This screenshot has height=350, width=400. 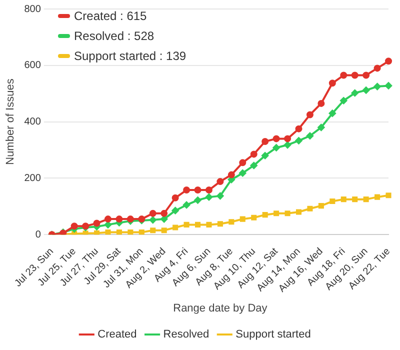 What do you see at coordinates (130, 56) in the screenshot?
I see `annotation: Support started : 139` at bounding box center [130, 56].